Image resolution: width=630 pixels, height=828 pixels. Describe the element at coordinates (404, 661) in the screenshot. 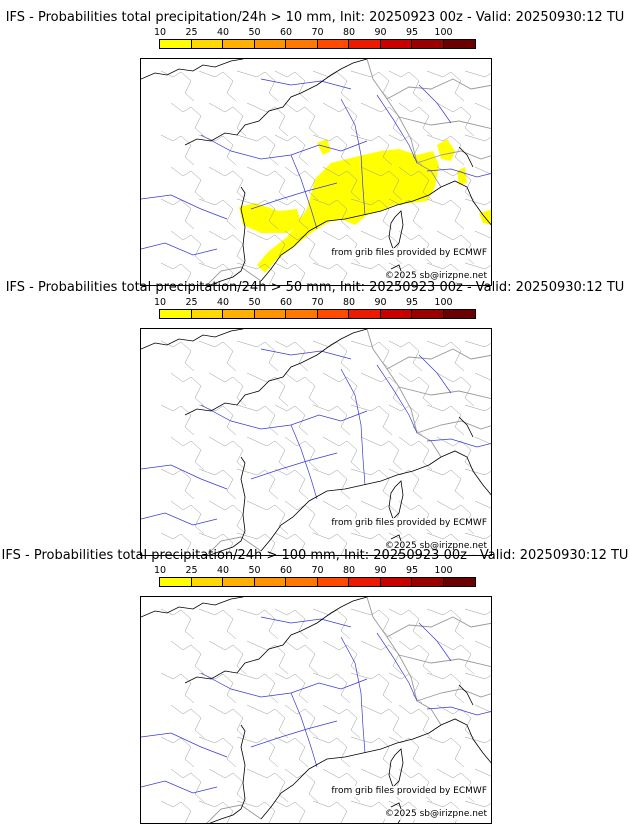

I see `country-border` at that location.